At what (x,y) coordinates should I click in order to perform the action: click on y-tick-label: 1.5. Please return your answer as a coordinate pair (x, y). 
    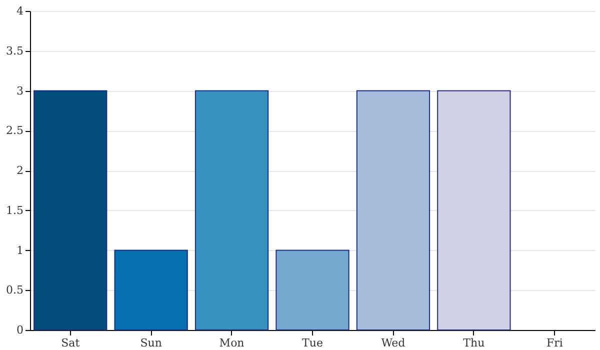
    Looking at the image, I should click on (15, 210).